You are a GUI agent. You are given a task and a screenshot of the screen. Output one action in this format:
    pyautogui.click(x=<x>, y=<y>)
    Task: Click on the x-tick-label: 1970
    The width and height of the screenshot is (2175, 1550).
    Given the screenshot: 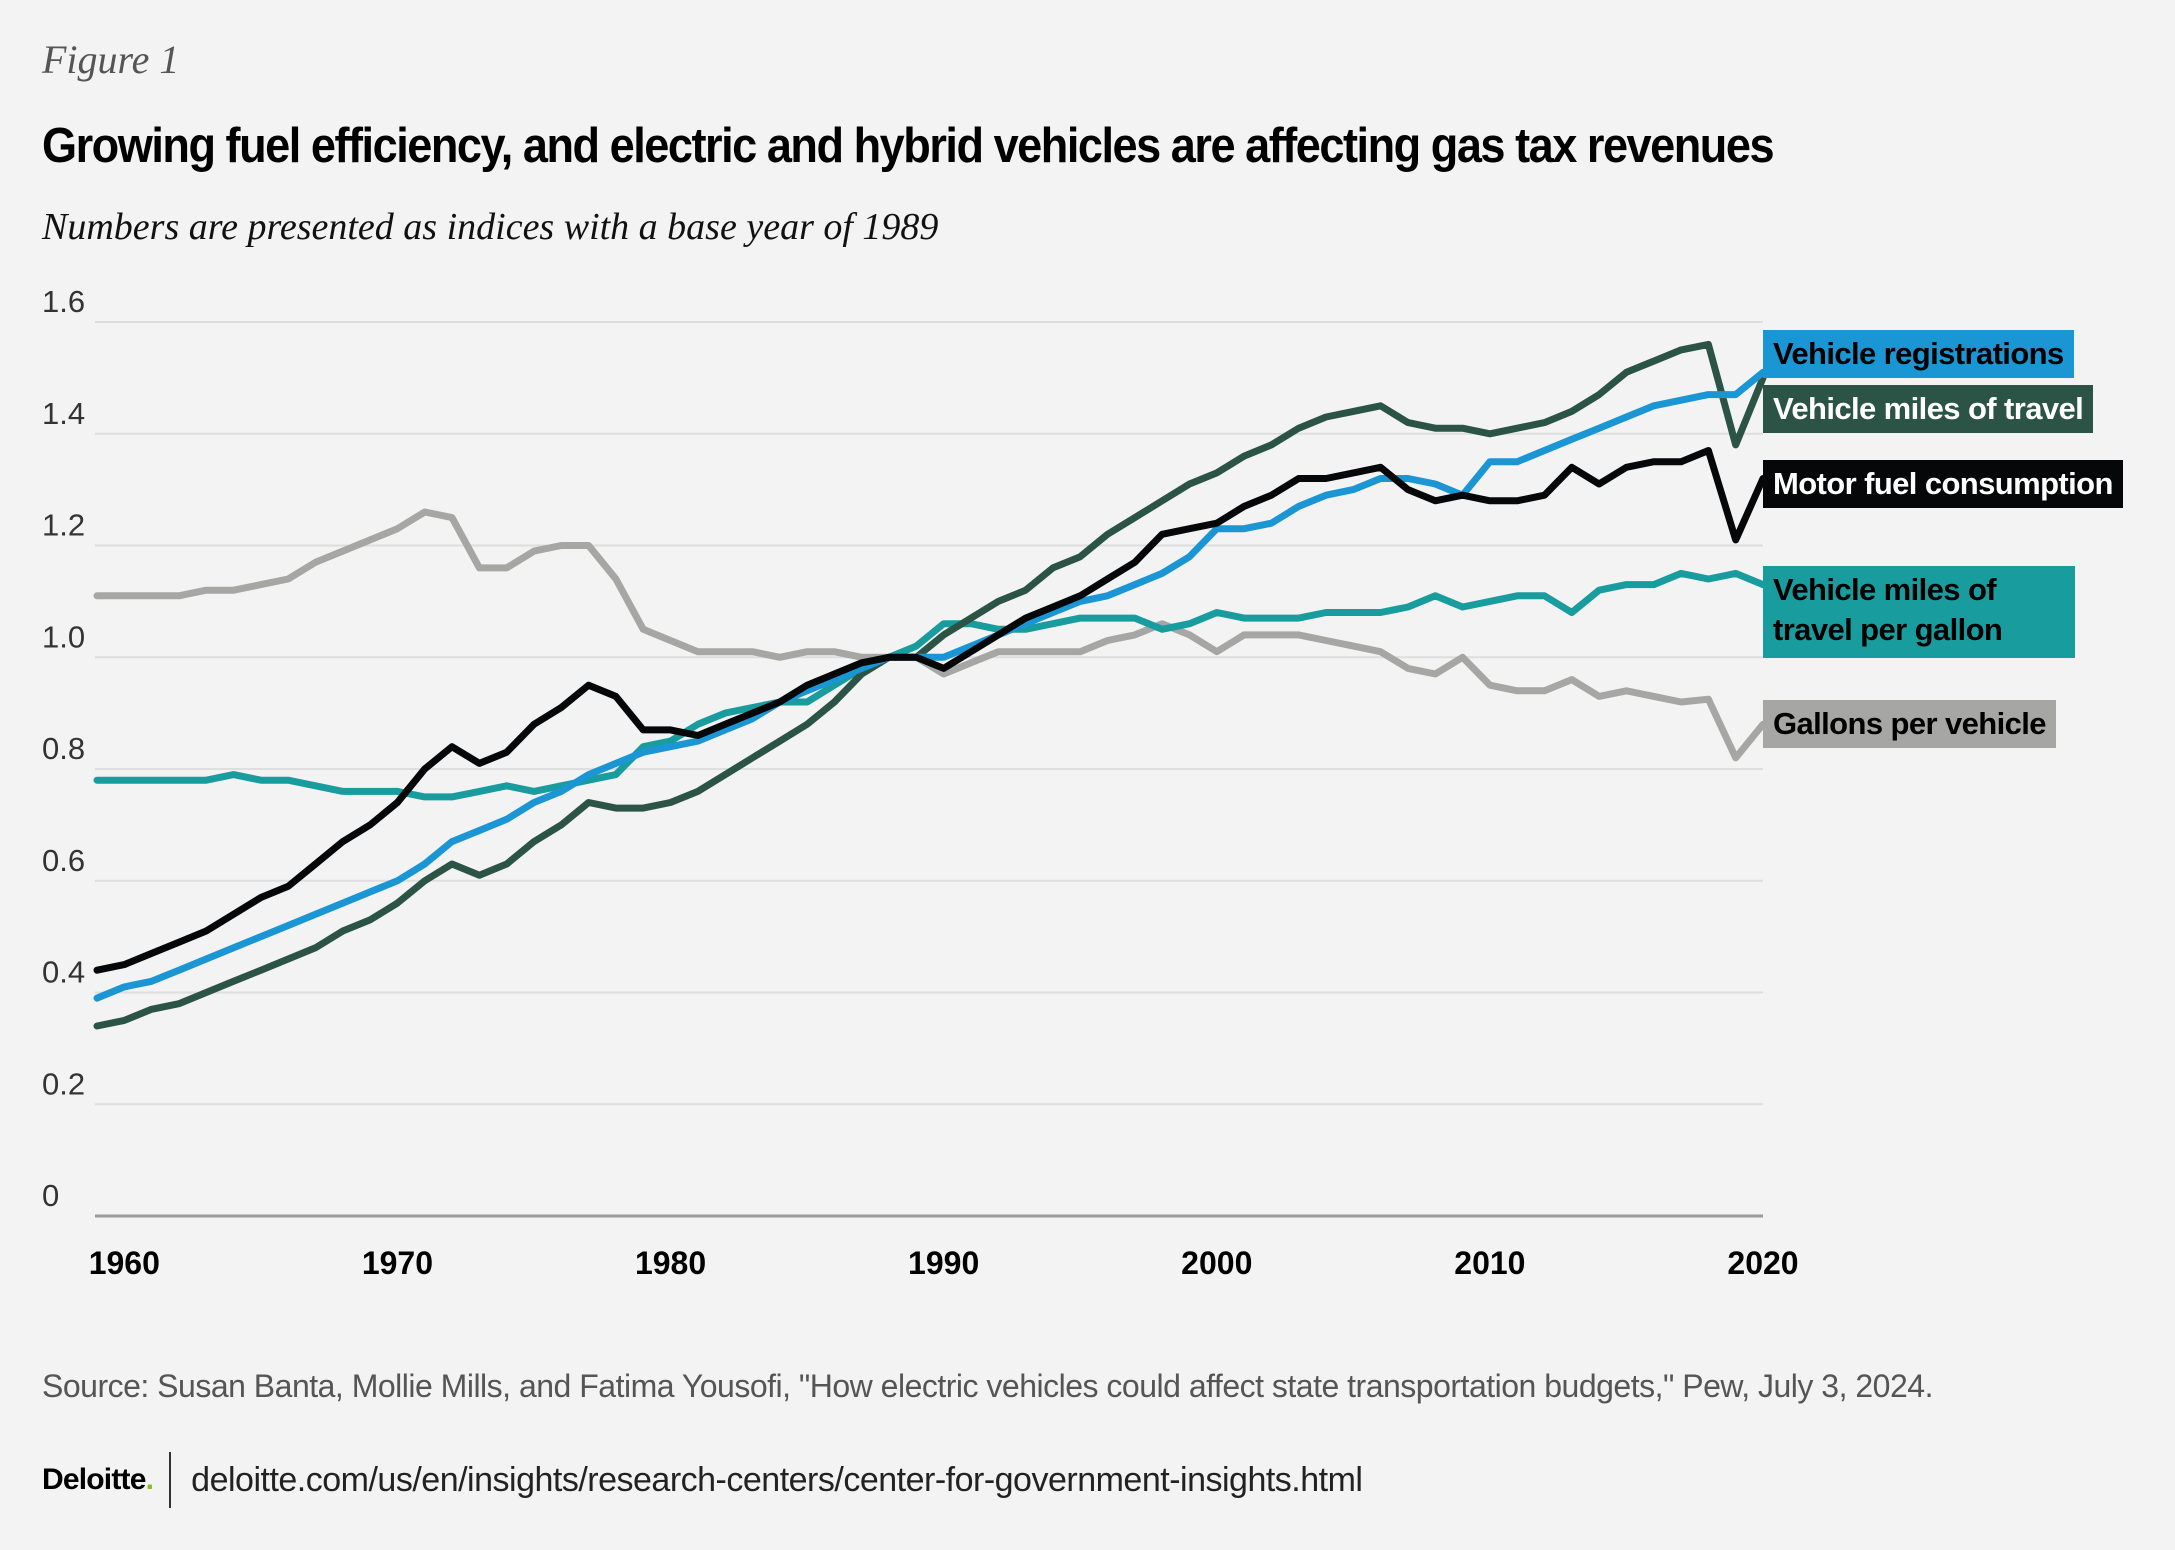 What is the action you would take?
    pyautogui.click(x=397, y=1263)
    